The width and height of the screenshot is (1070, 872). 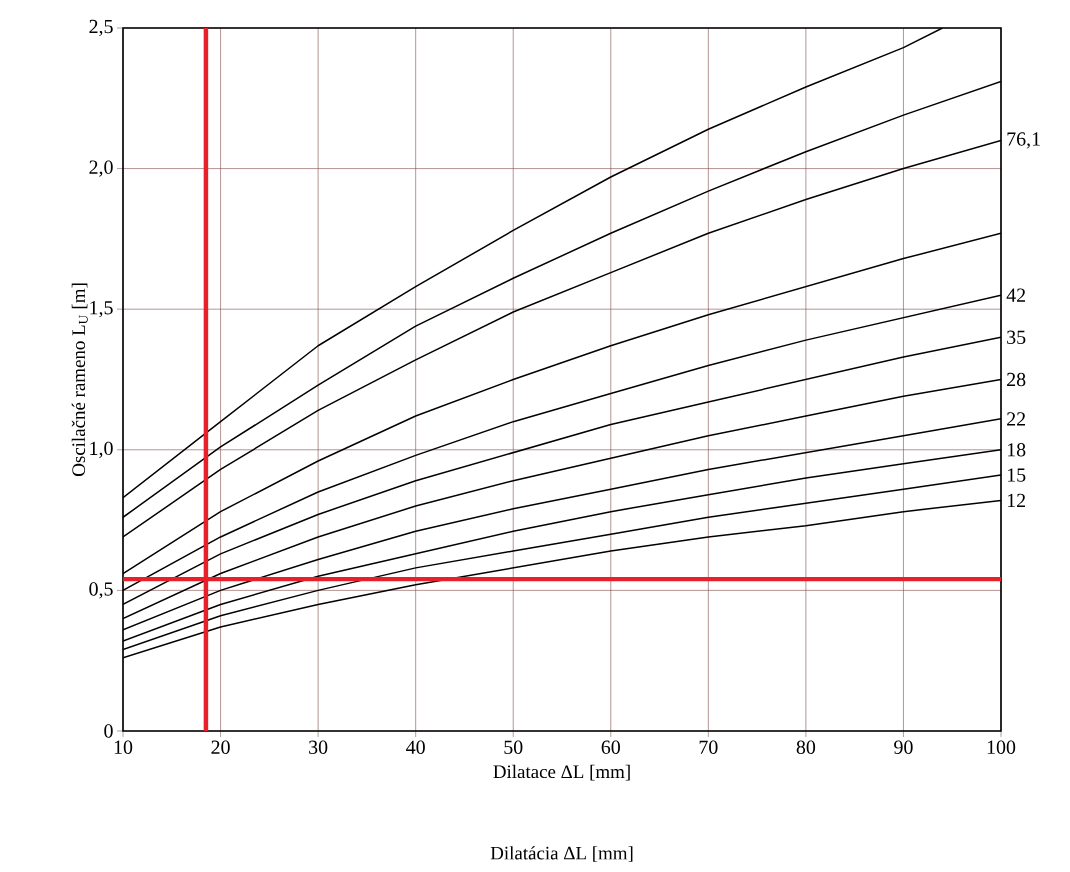 What do you see at coordinates (220, 747) in the screenshot?
I see `x-tick-label: 20` at bounding box center [220, 747].